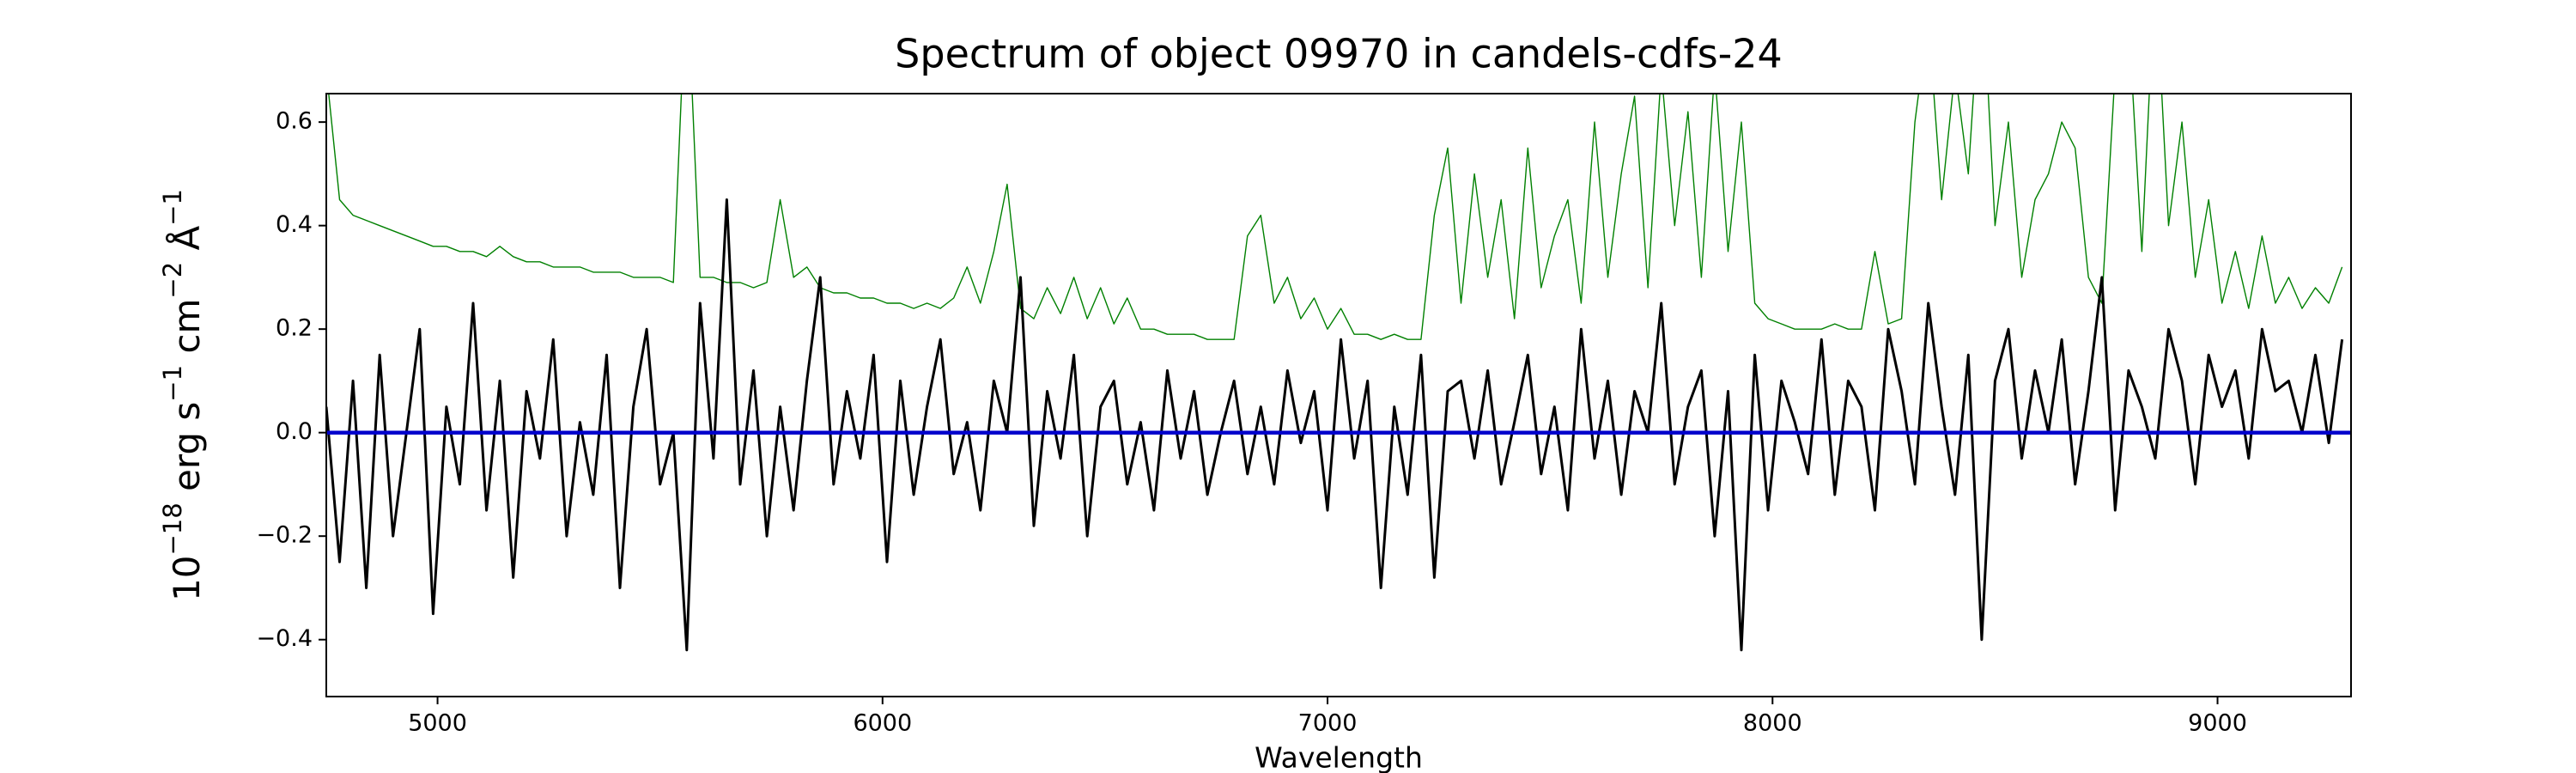  I want to click on y-tick-label: −0.4, so click(284, 638).